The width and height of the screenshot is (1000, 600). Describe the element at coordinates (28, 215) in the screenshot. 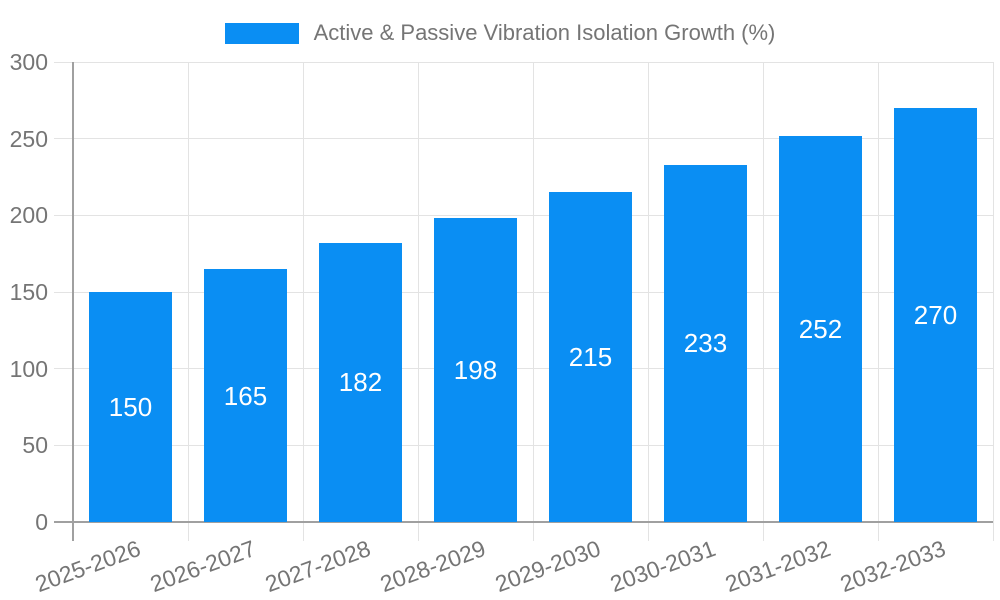

I see `y-axis-tick-label: 200` at that location.